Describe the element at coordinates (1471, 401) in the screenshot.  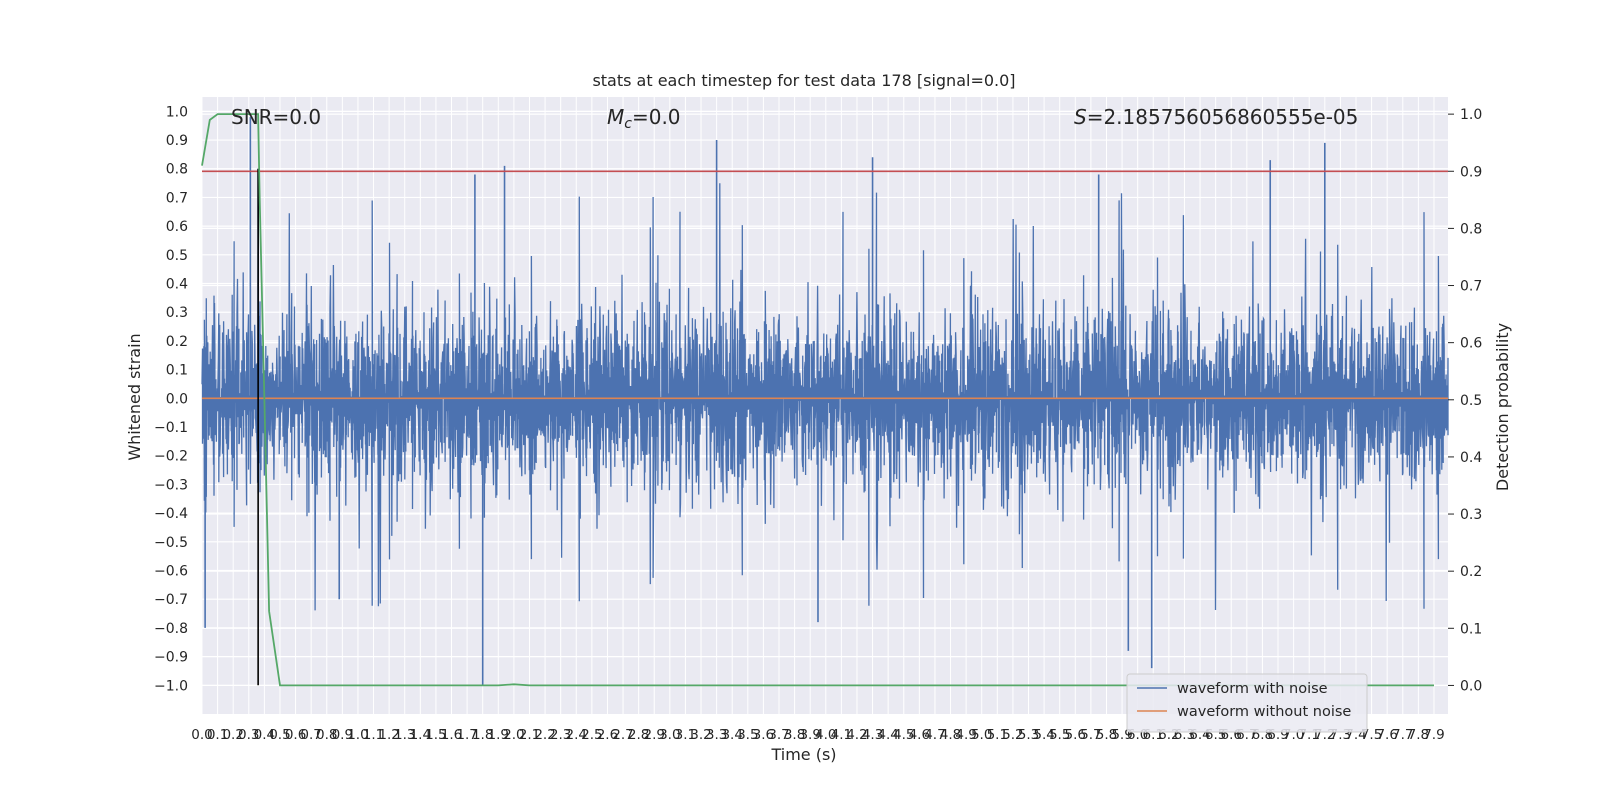
I see `right-y-tick-label: 0.5` at that location.